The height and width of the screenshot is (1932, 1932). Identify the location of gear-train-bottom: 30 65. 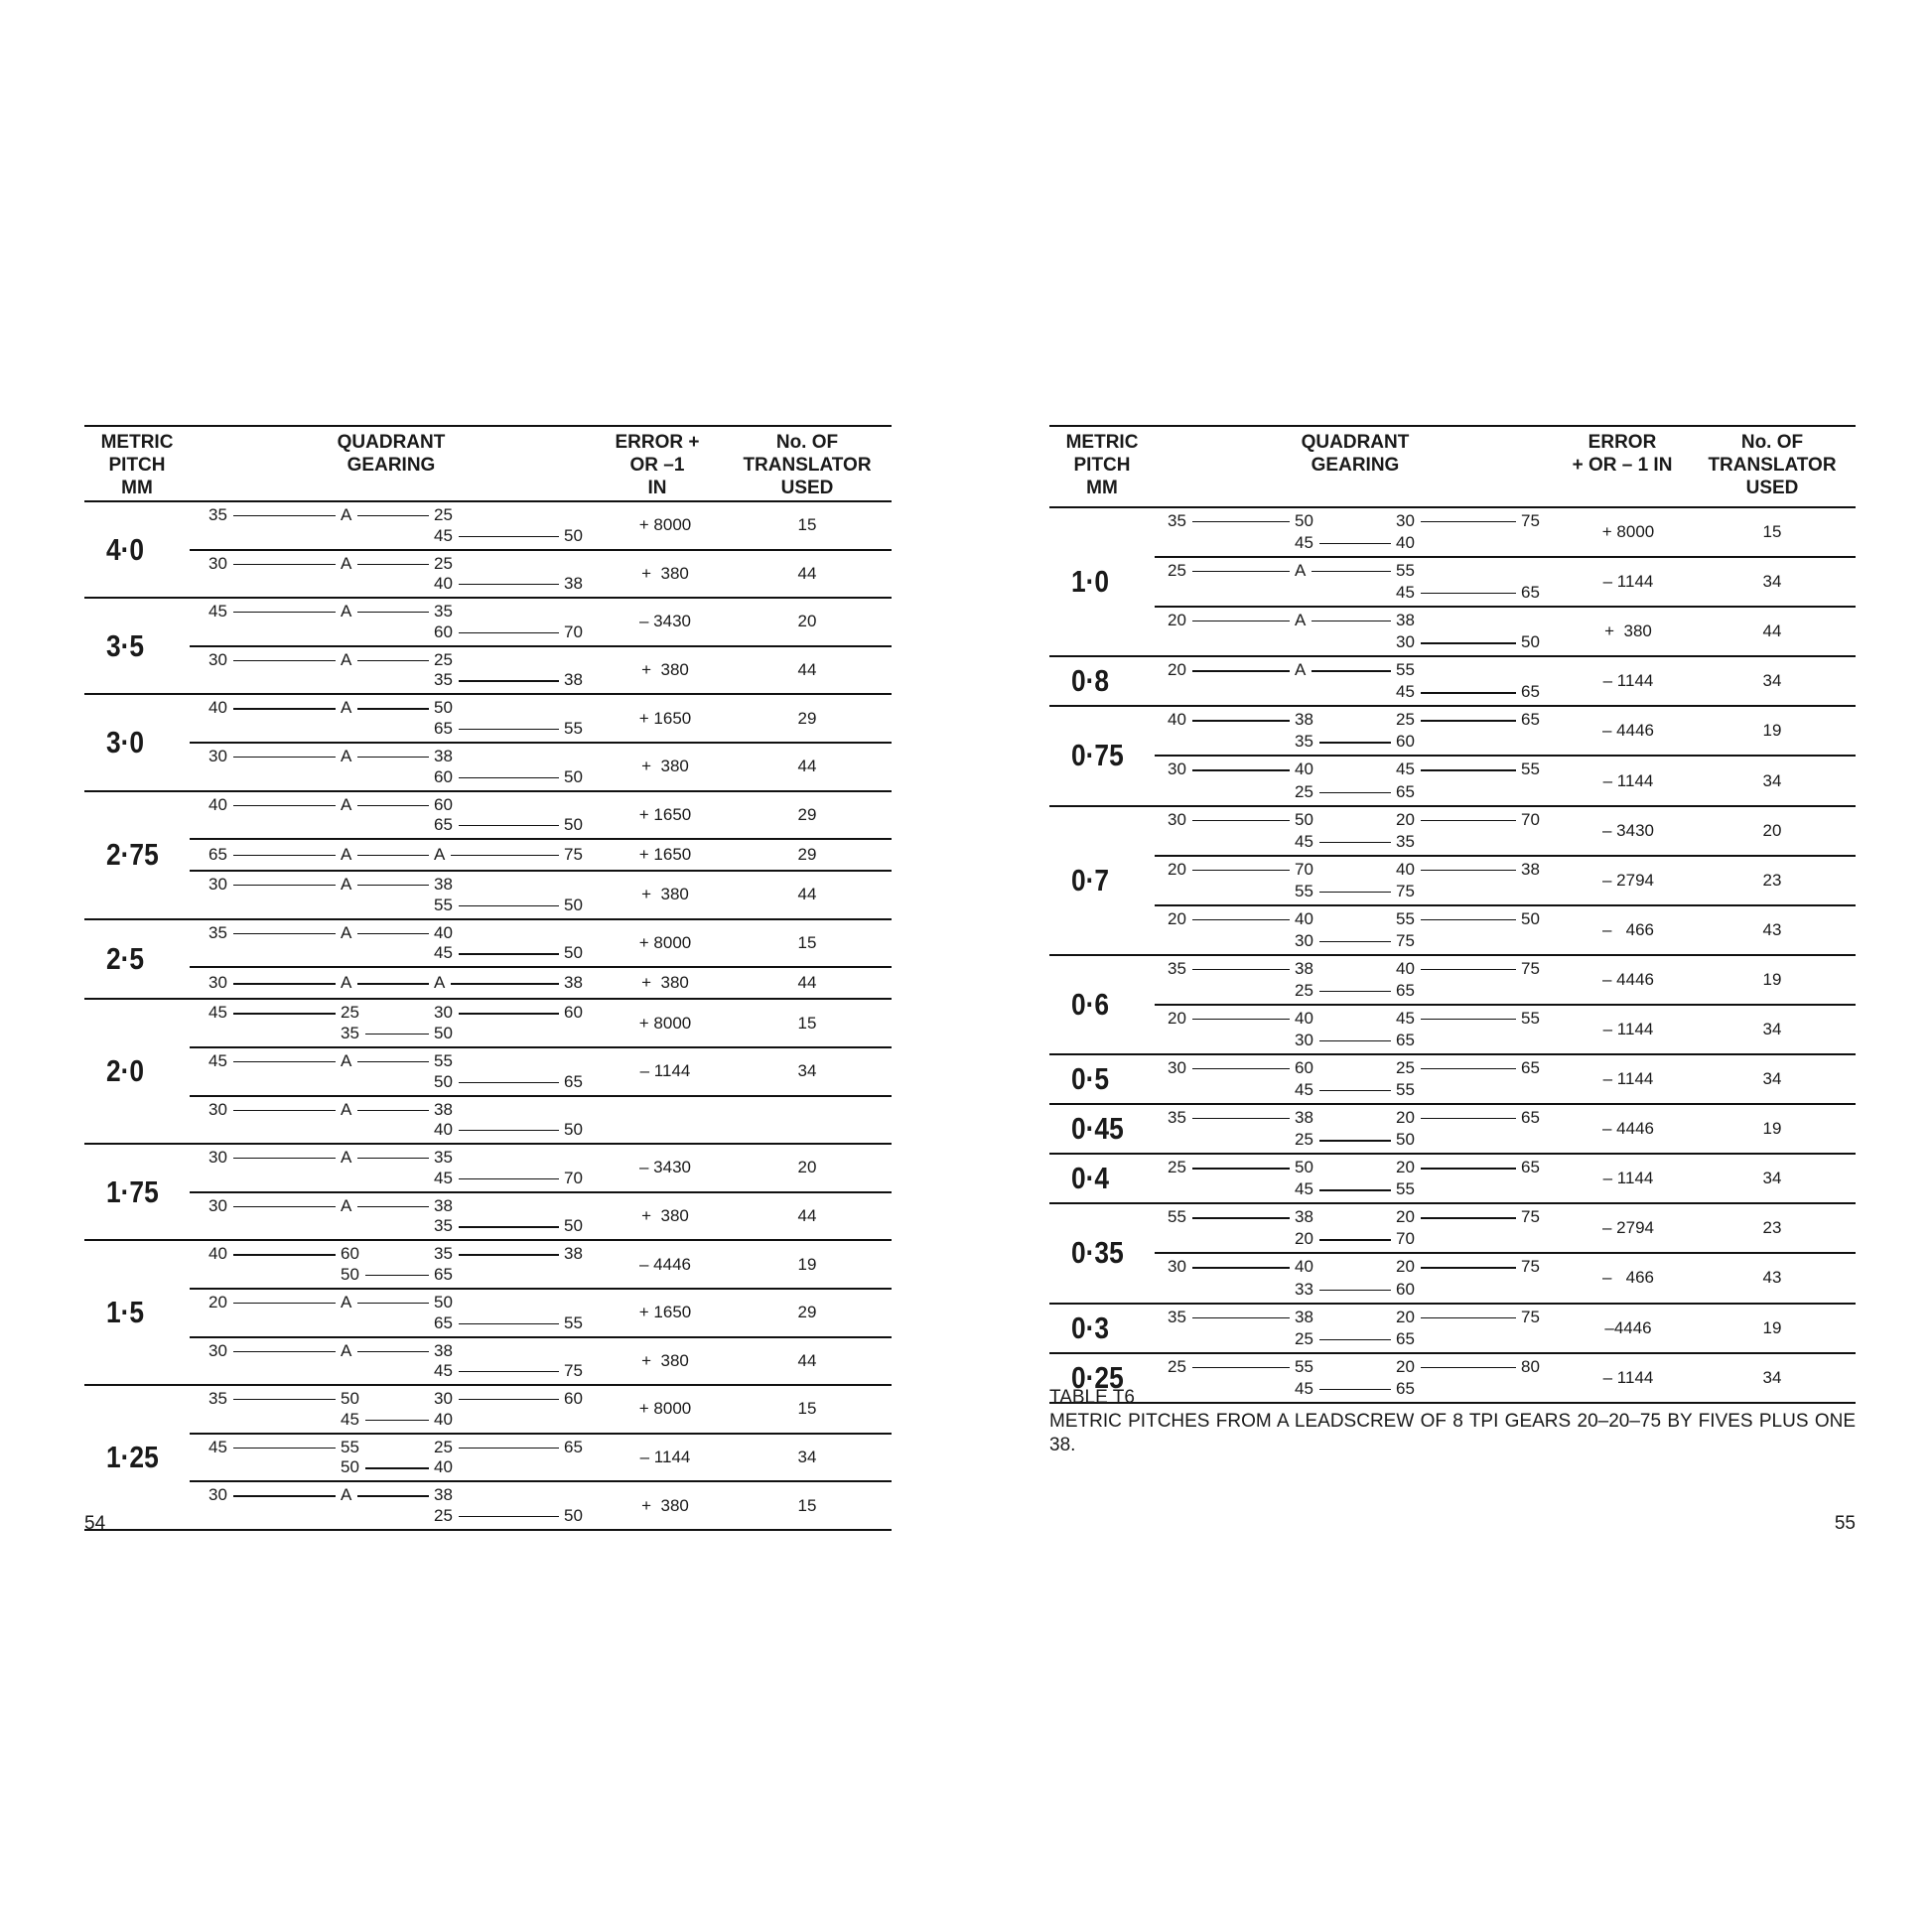
(1453, 1040).